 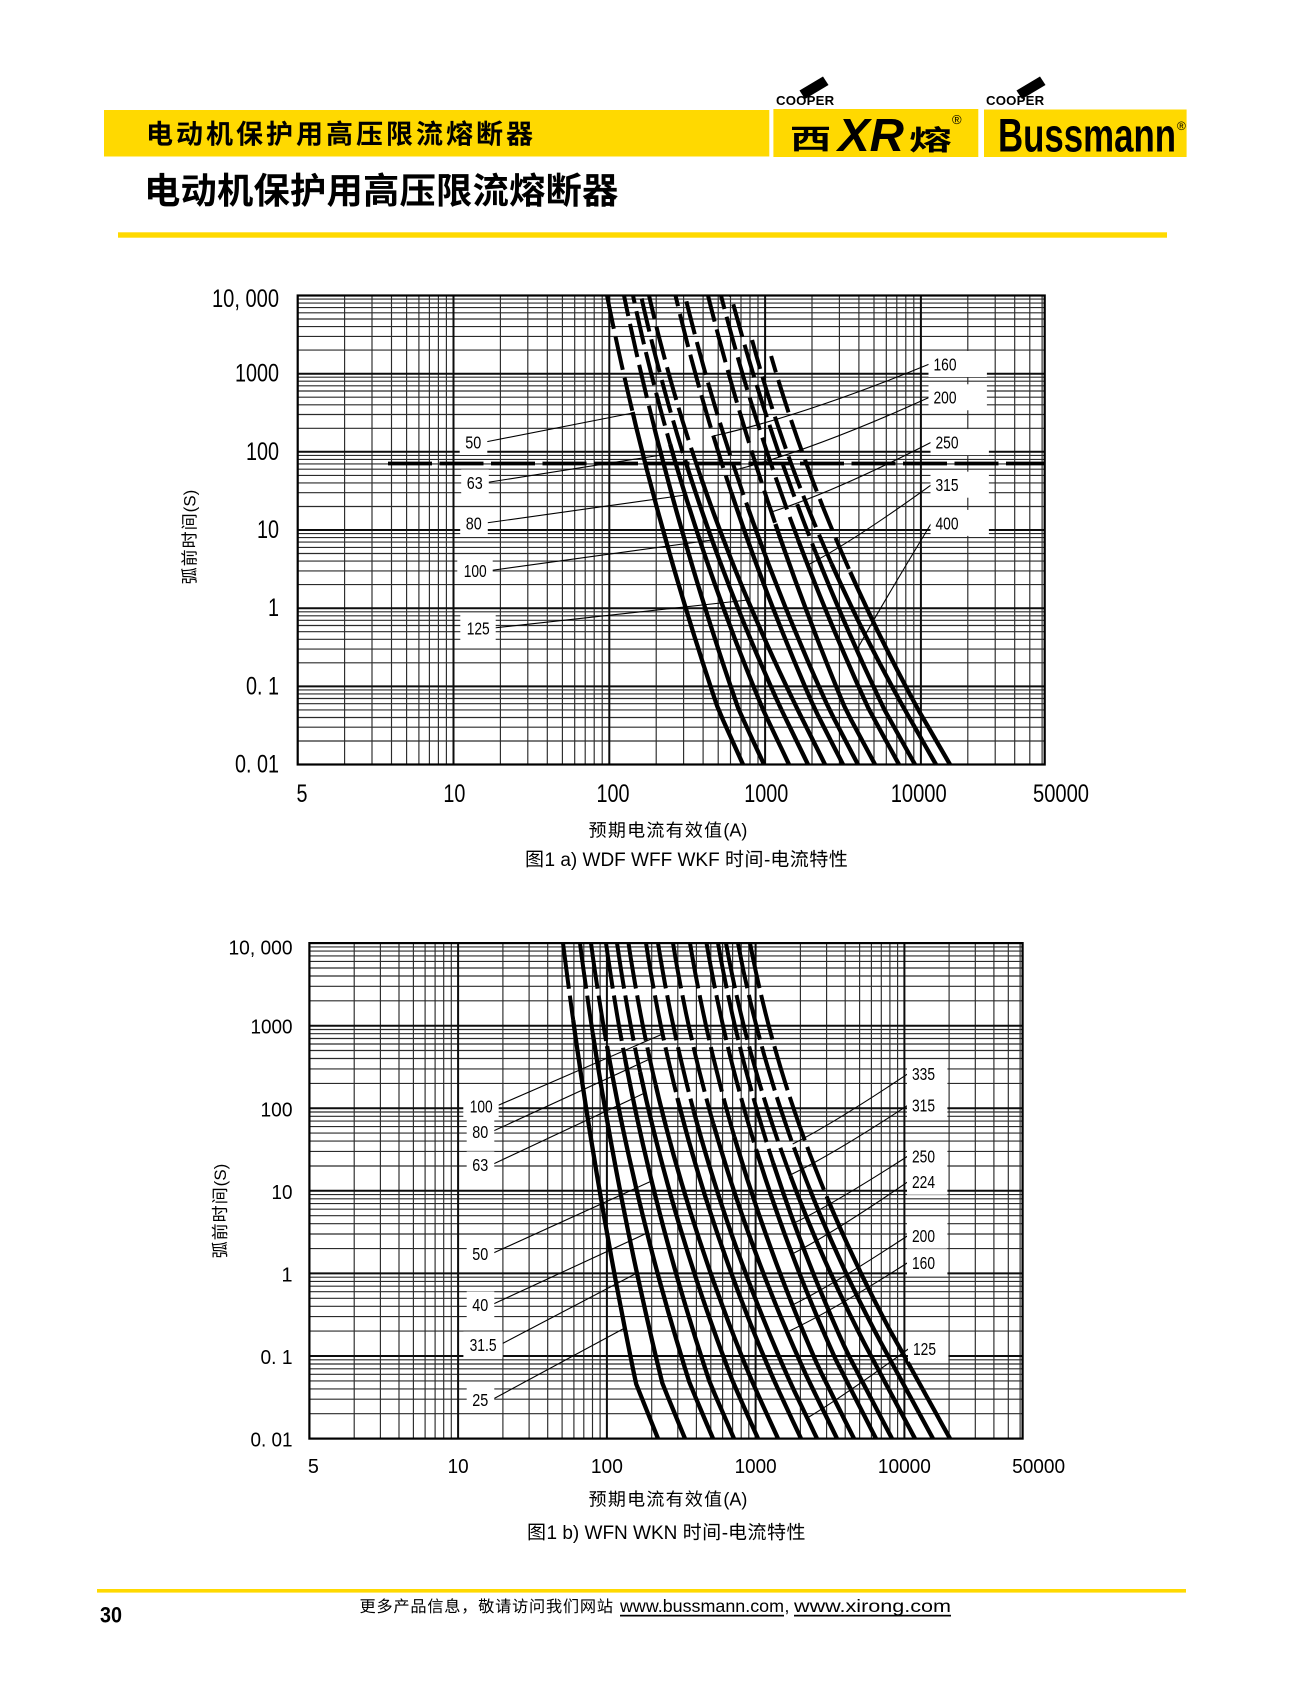 I want to click on svg-text: 1 b) WFN WKN, so click(x=612, y=1533).